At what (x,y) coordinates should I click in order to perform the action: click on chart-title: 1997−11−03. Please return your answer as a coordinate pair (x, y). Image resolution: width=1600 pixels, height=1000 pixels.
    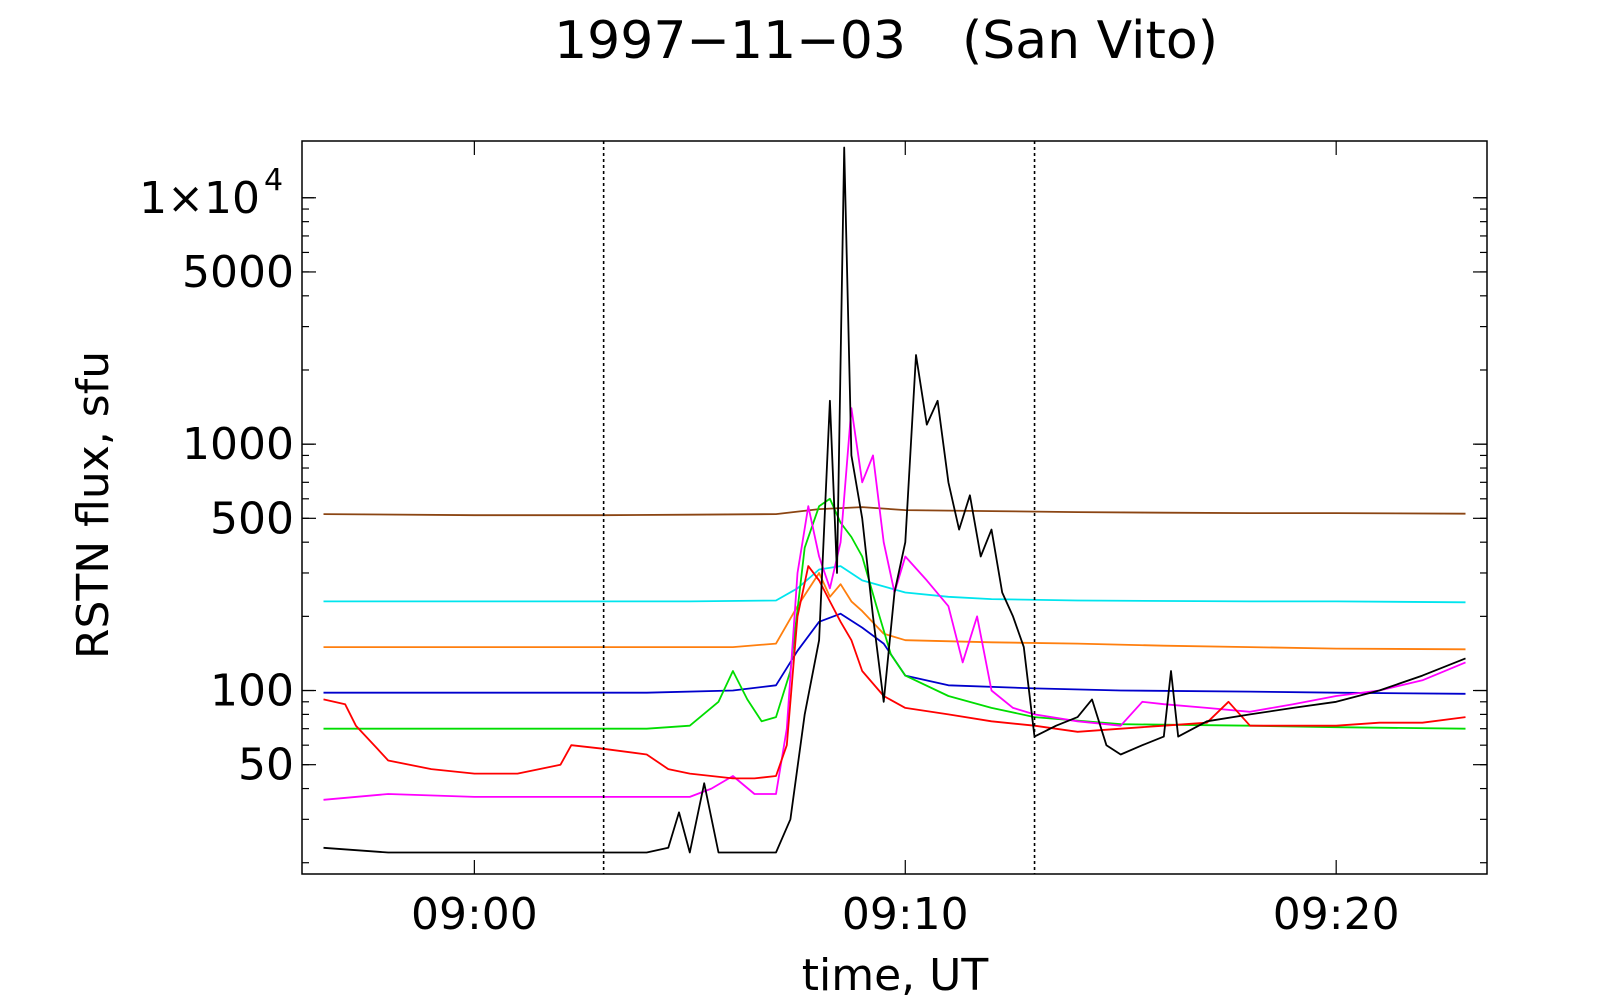
    Looking at the image, I should click on (730, 41).